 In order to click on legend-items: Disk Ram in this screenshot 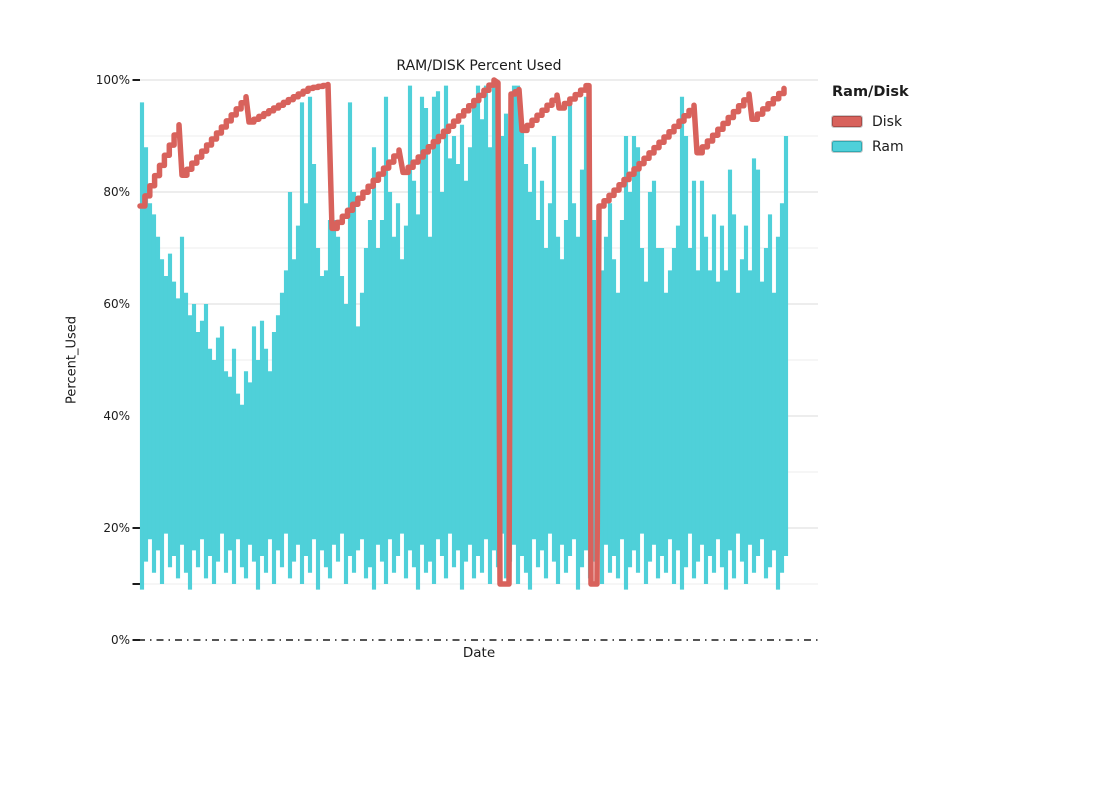, I will do `click(870, 134)`.